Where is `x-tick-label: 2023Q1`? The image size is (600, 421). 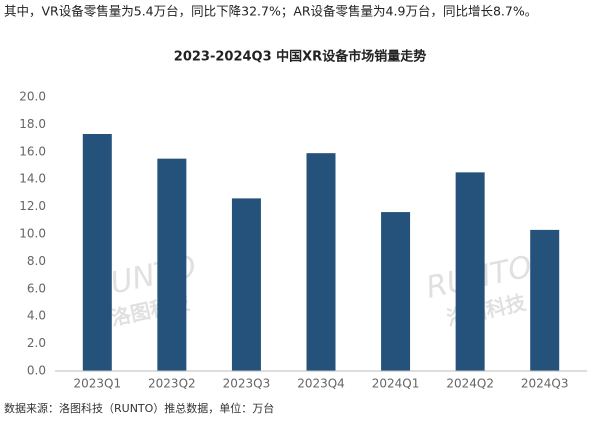
x-tick-label: 2023Q1 is located at coordinates (97, 384).